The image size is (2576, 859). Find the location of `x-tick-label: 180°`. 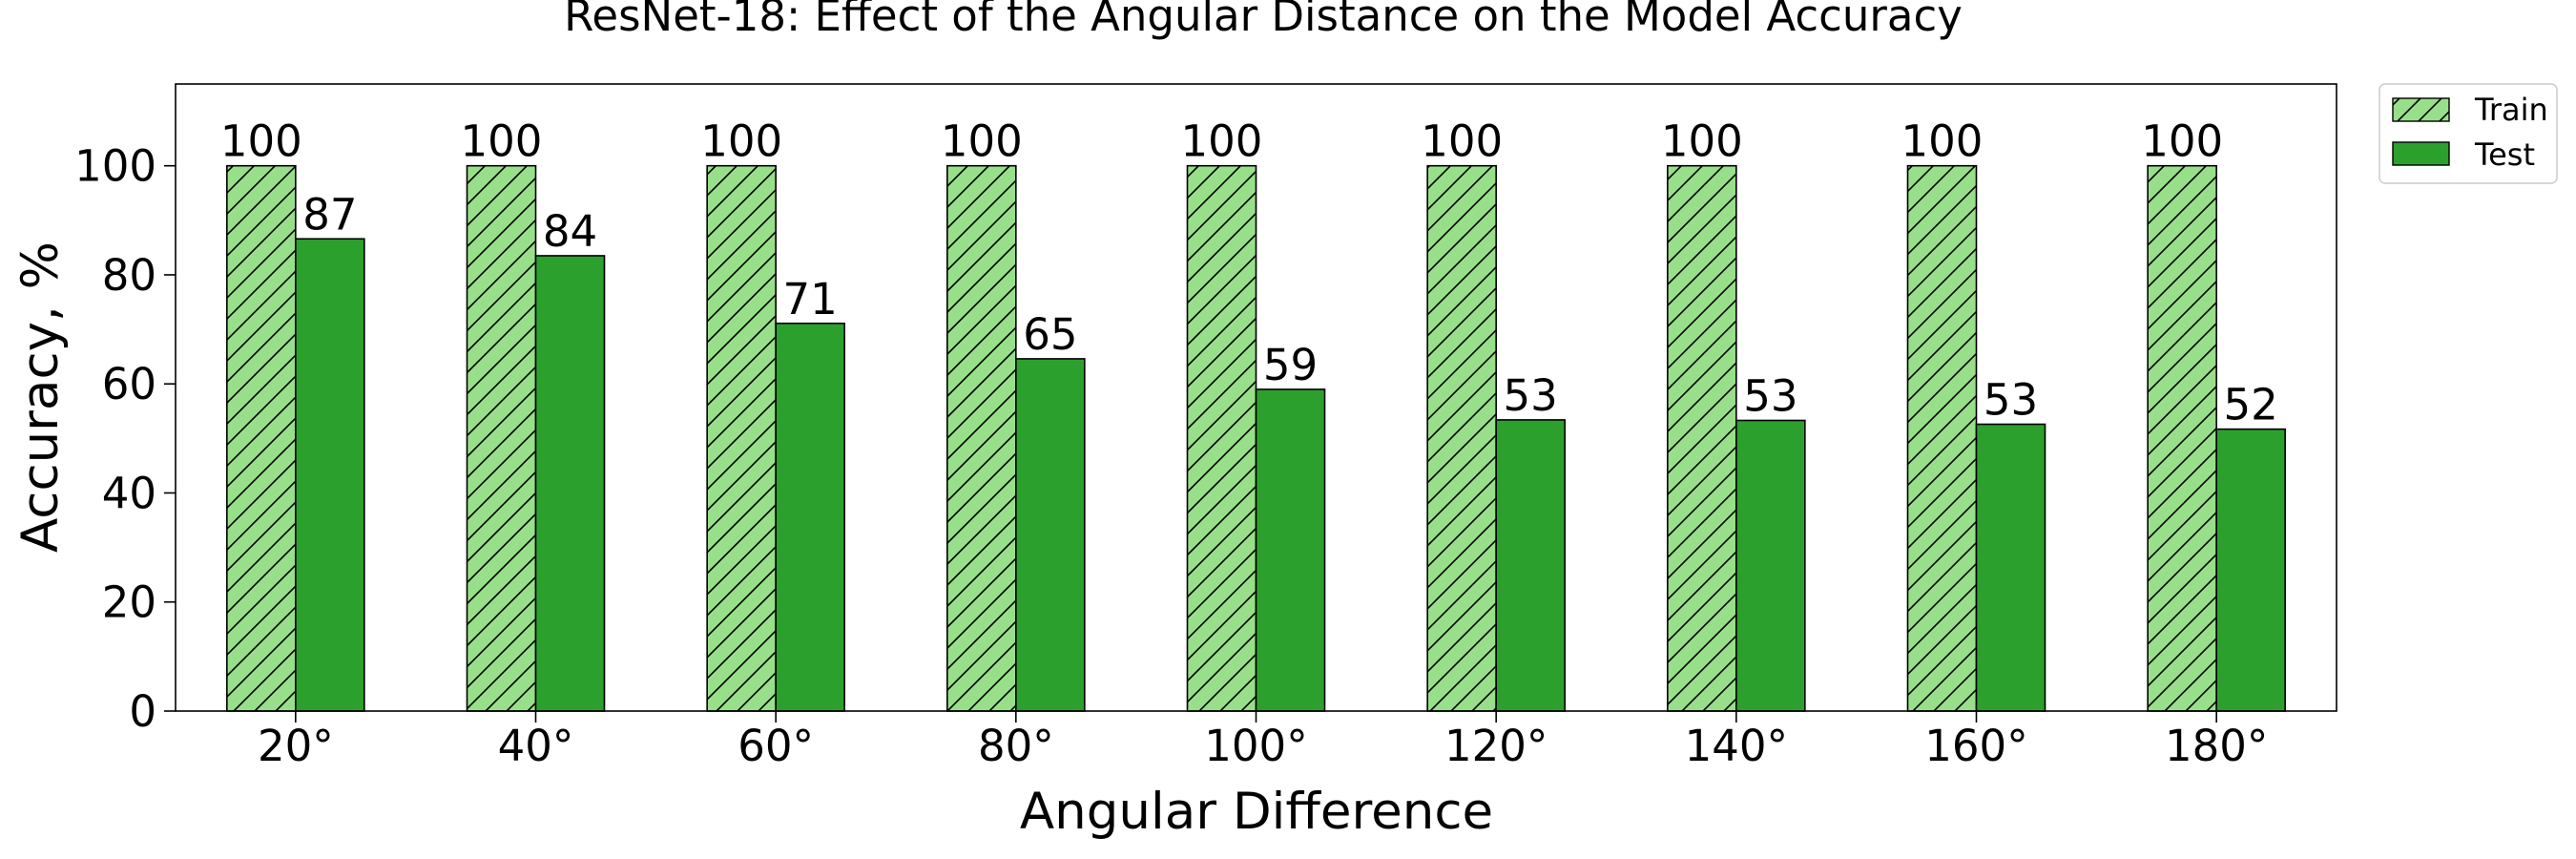

x-tick-label: 180° is located at coordinates (2216, 746).